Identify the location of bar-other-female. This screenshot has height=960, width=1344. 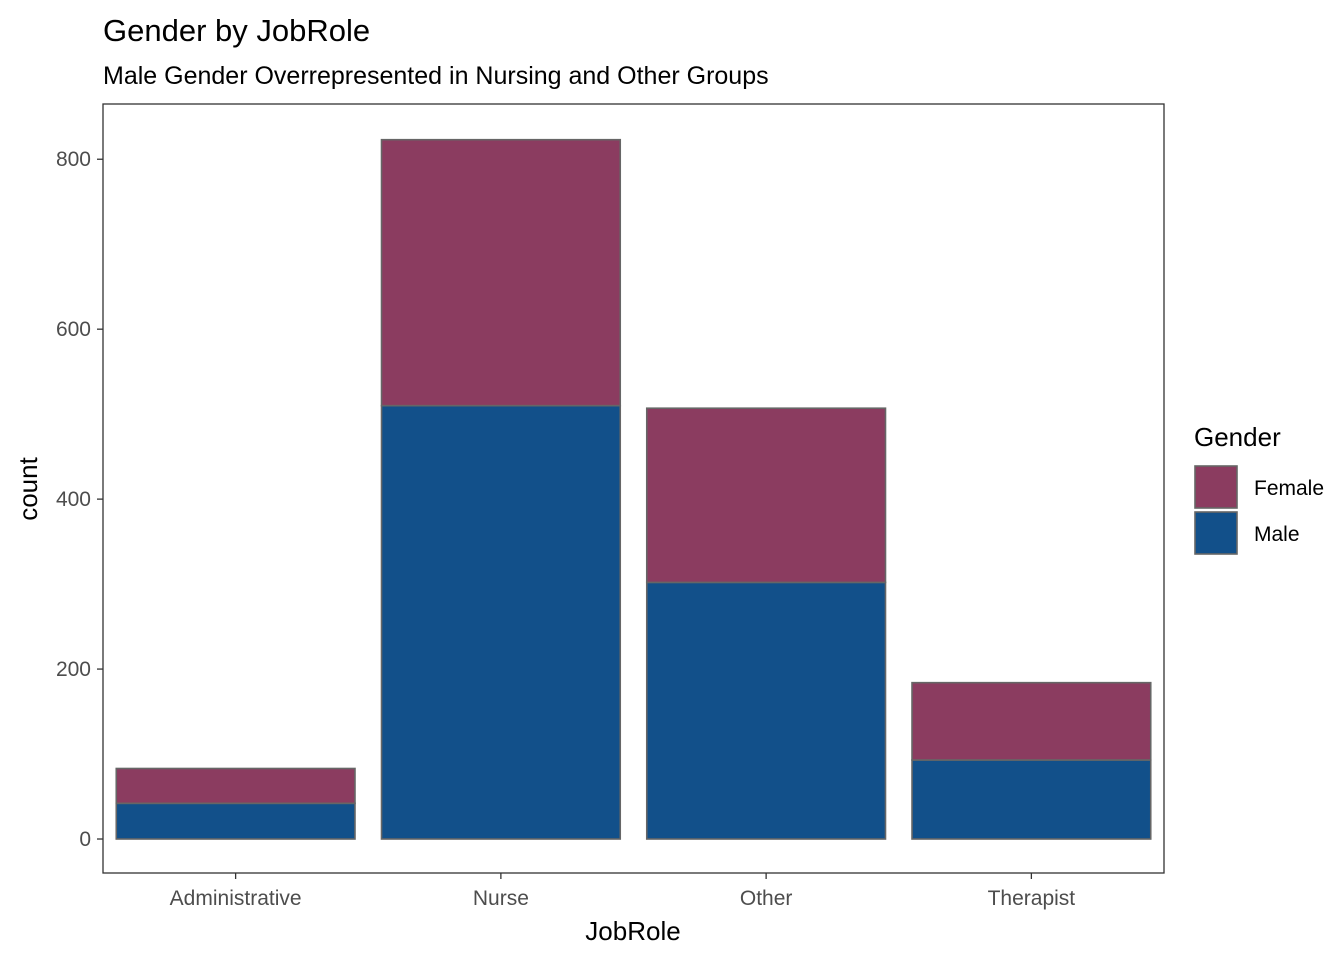
(766, 495).